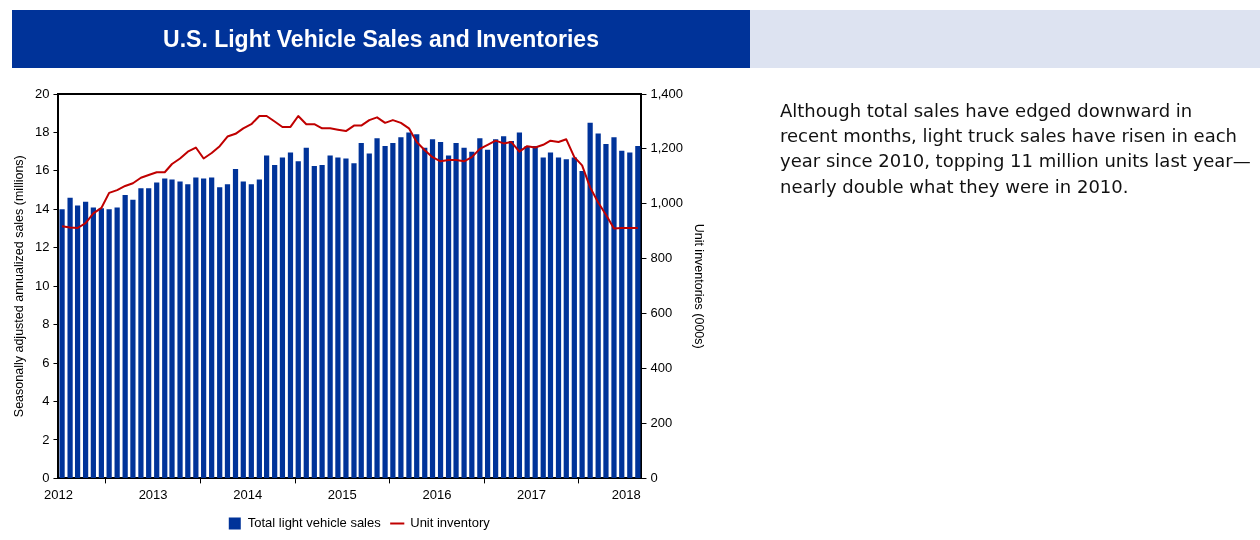 This screenshot has height=540, width=1260. Describe the element at coordinates (46, 477) in the screenshot. I see `y-tick-label: 0` at that location.